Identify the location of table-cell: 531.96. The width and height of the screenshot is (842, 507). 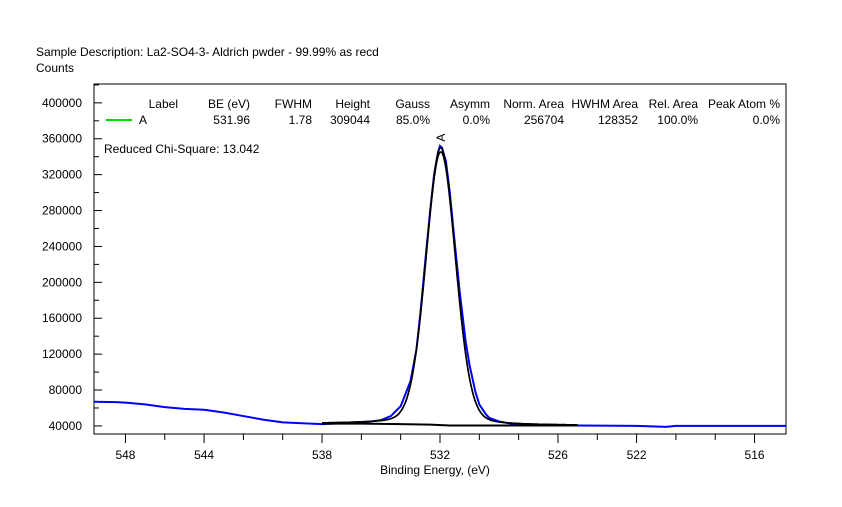
(231, 120).